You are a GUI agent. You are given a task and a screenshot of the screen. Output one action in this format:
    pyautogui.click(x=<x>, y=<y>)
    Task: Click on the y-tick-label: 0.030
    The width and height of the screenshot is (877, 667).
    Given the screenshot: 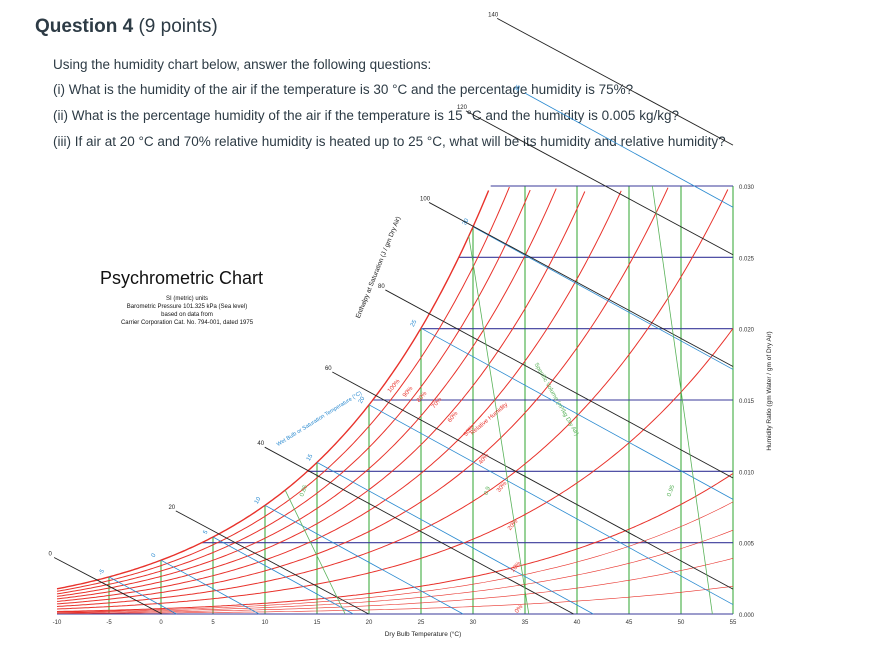 What is the action you would take?
    pyautogui.click(x=747, y=188)
    